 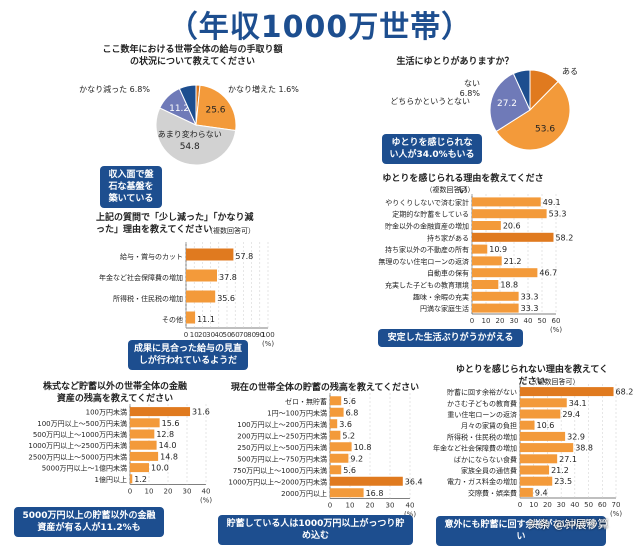 What do you see at coordinates (430, 101) in the screenshot?
I see `pie-slice-label: どちらかというとない` at bounding box center [430, 101].